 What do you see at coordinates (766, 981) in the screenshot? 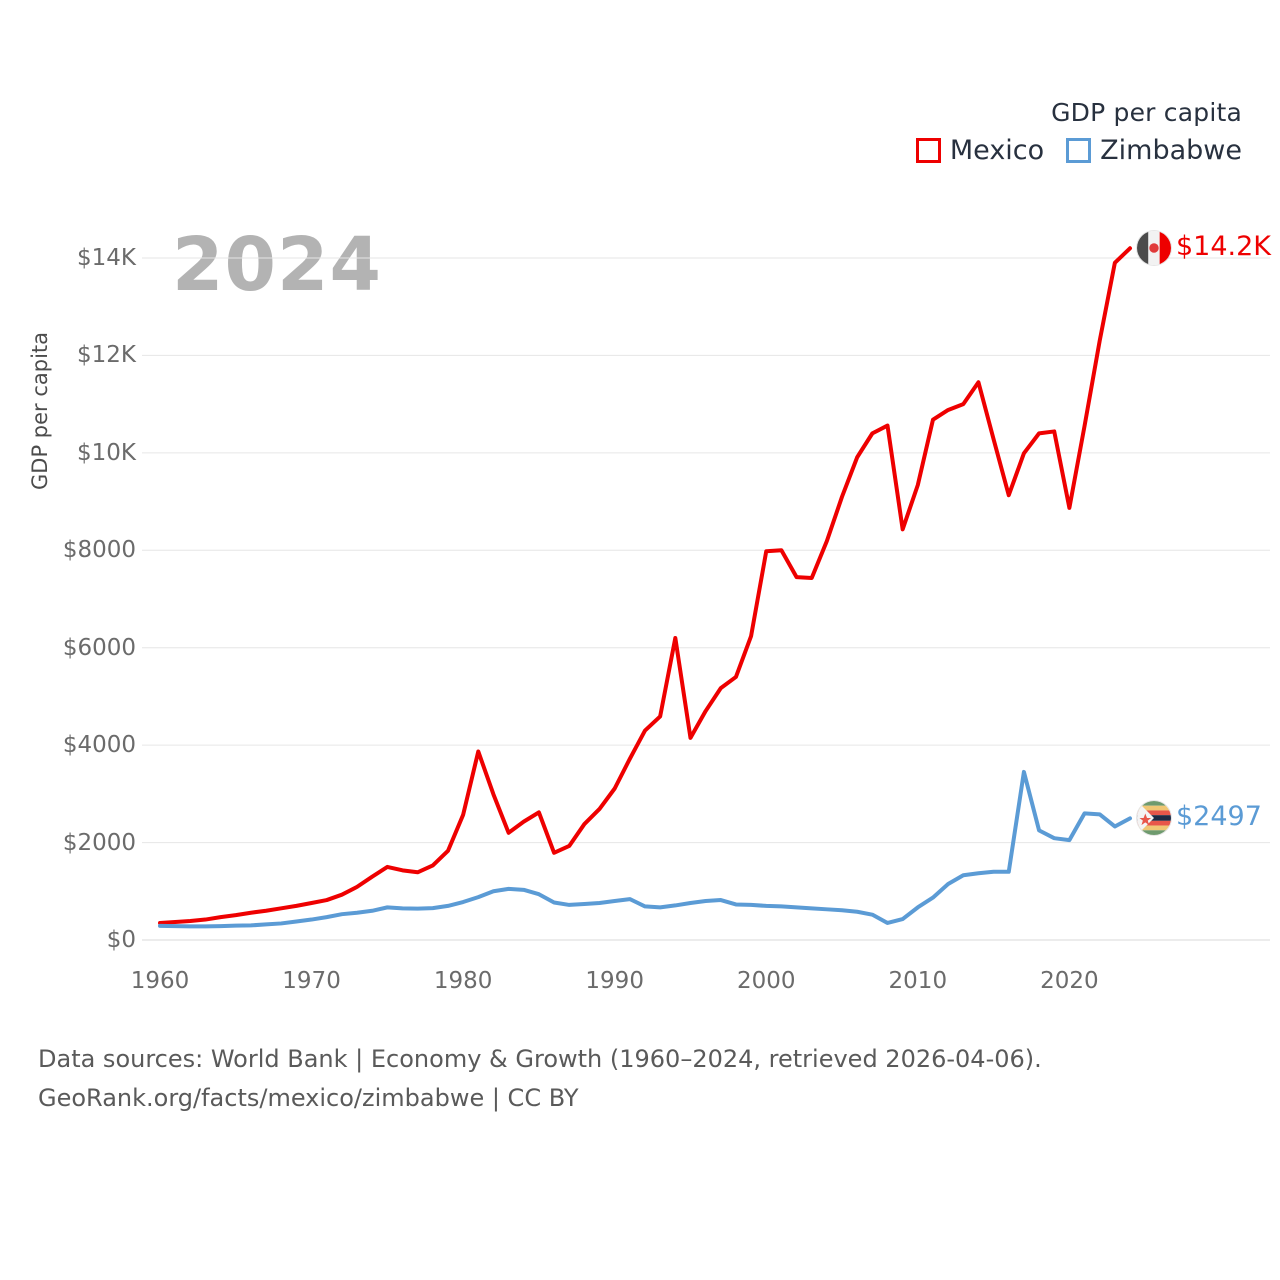
I see `x-tick-label: 2000` at bounding box center [766, 981].